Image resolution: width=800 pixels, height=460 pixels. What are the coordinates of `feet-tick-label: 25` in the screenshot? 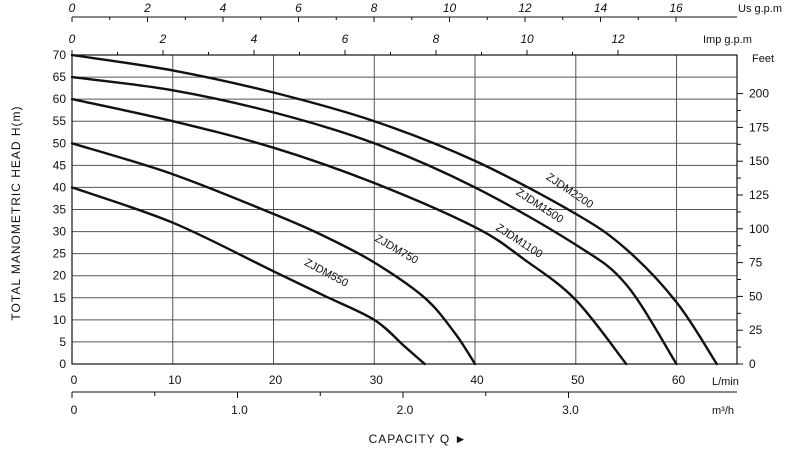 It's located at (756, 330).